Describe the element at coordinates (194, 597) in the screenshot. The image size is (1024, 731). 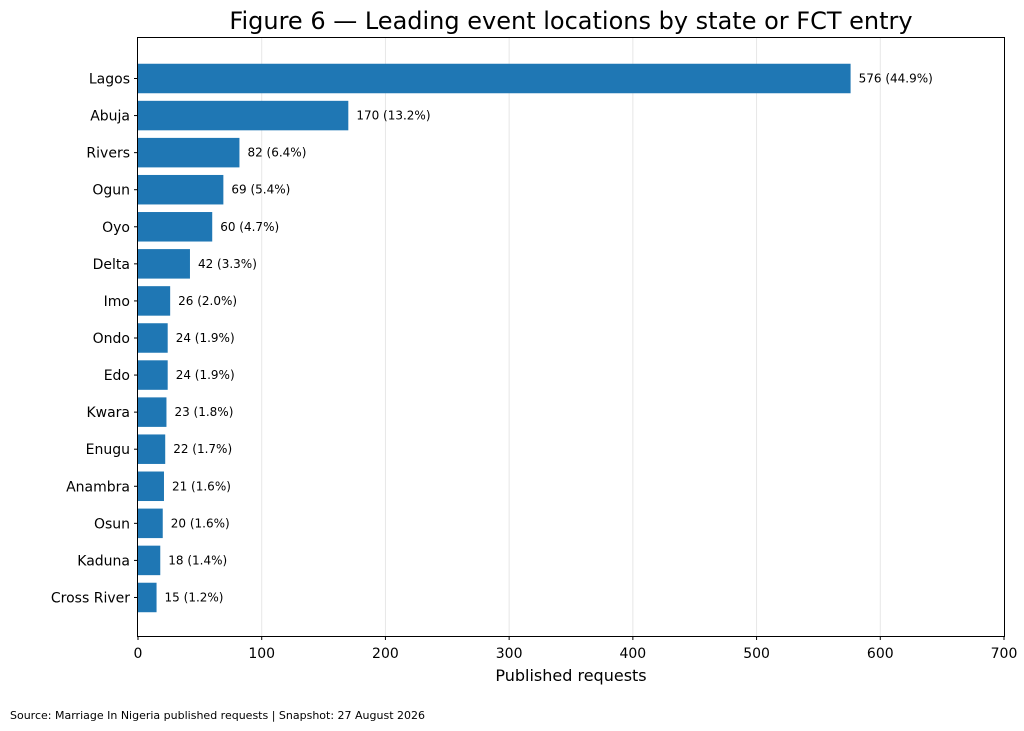
I see `data-label: 15 (1.2%)` at that location.